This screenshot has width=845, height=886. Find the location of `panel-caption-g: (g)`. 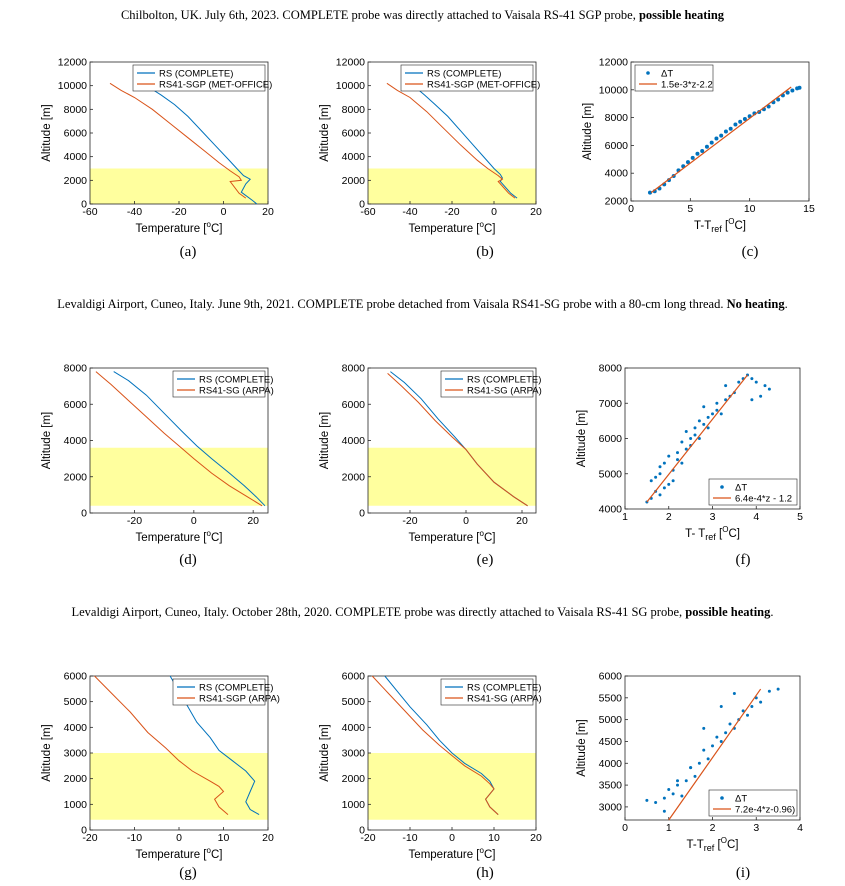

panel-caption-g: (g) is located at coordinates (188, 873).